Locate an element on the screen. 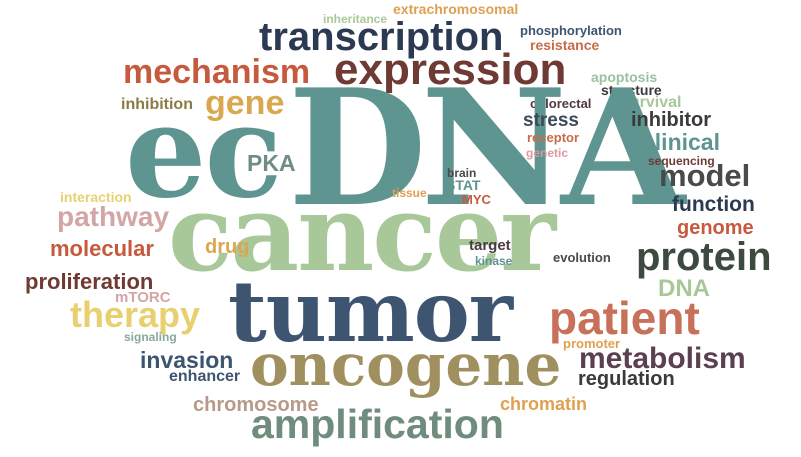 This screenshot has height=457, width=801. word-extrachromosomal: extrachromosomal is located at coordinates (456, 9).